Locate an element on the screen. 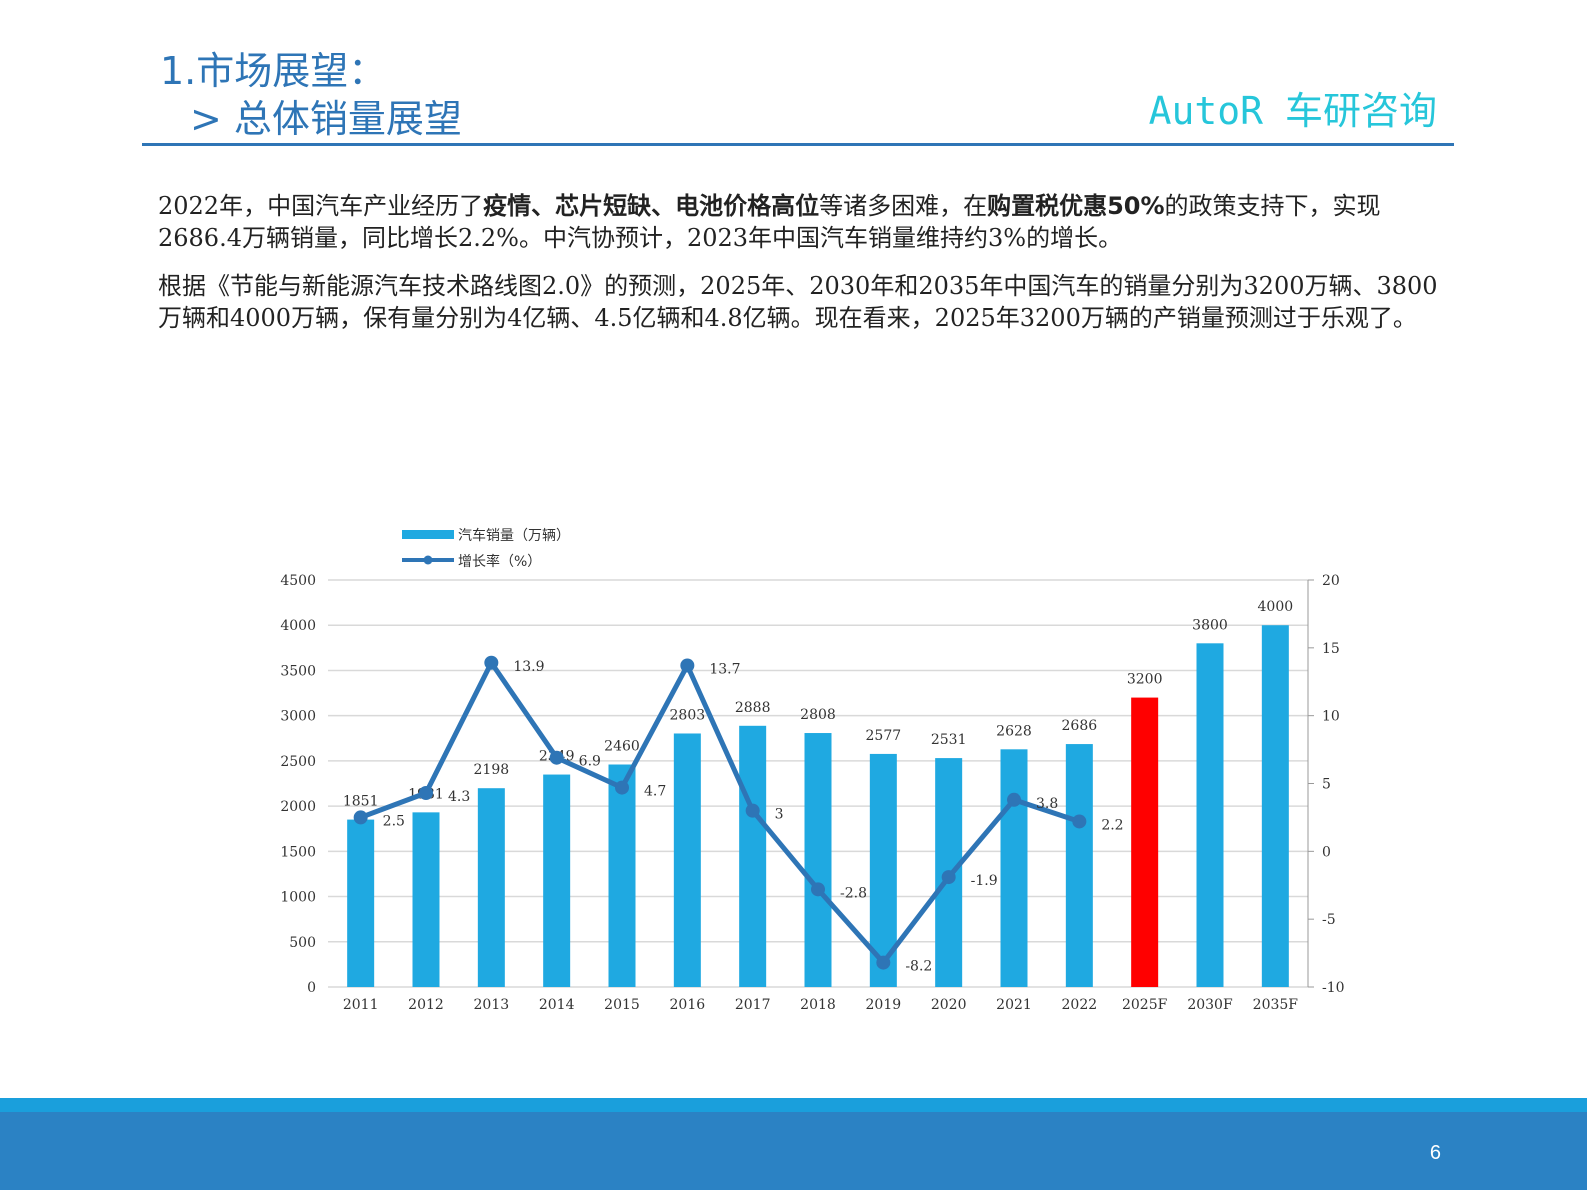 The width and height of the screenshot is (1587, 1190). right-tick-label: -5 is located at coordinates (1329, 920).